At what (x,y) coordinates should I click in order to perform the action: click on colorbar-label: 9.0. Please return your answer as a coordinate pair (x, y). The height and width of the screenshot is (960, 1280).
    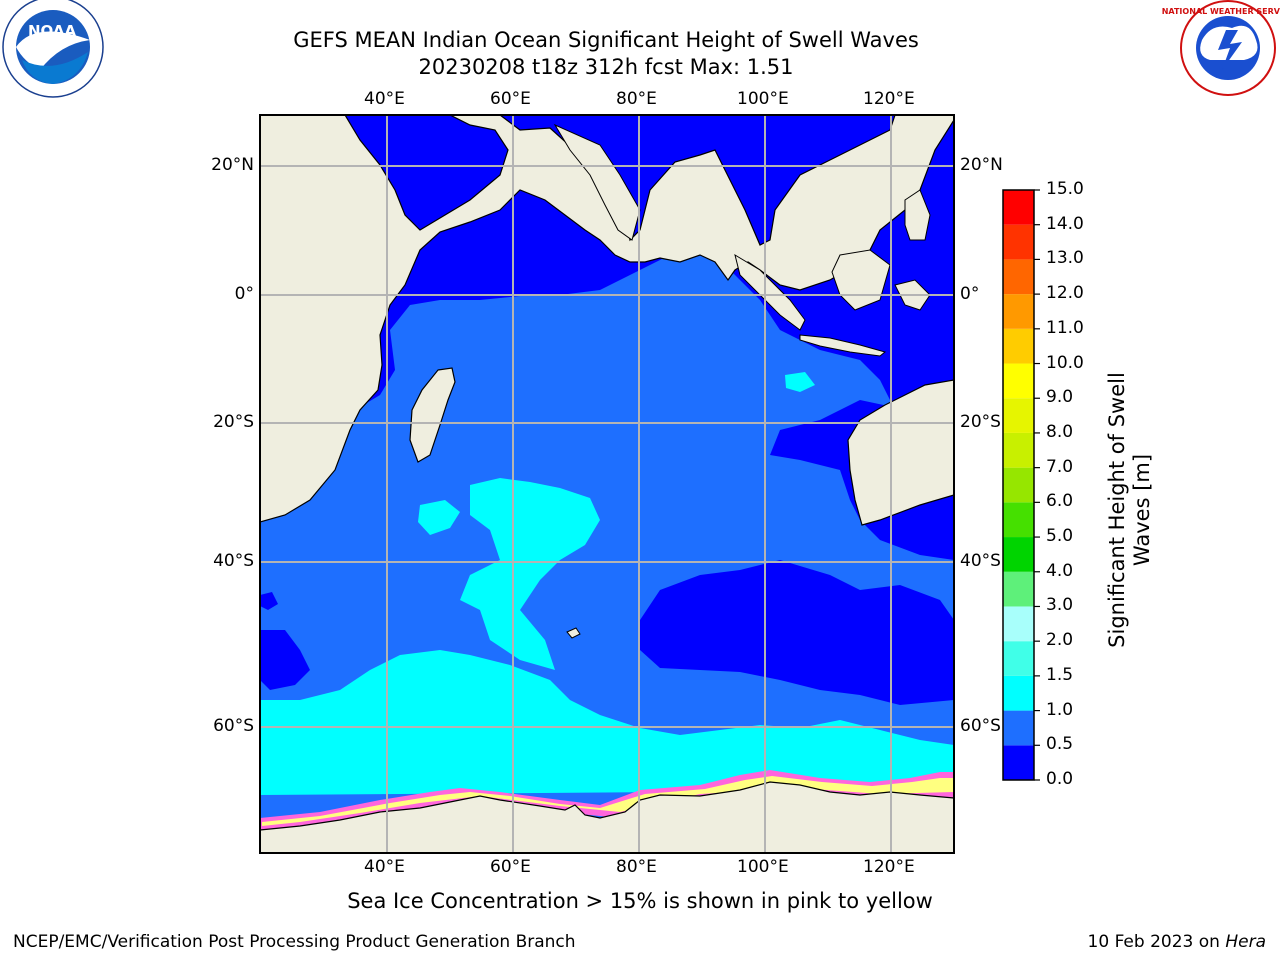
    Looking at the image, I should click on (1060, 397).